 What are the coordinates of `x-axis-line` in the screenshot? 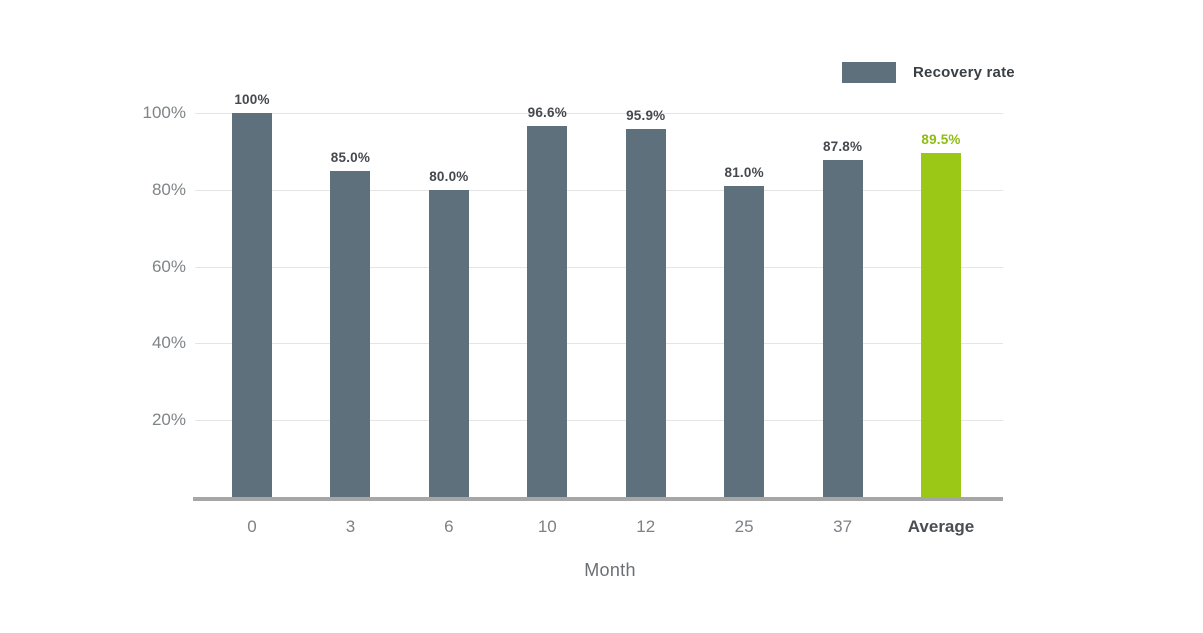 It's located at (598, 499).